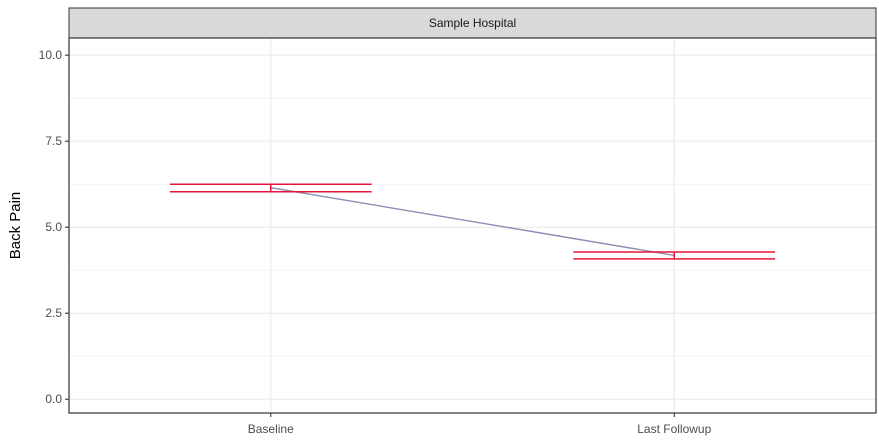  I want to click on y-tick-label: 7.5, so click(53, 141).